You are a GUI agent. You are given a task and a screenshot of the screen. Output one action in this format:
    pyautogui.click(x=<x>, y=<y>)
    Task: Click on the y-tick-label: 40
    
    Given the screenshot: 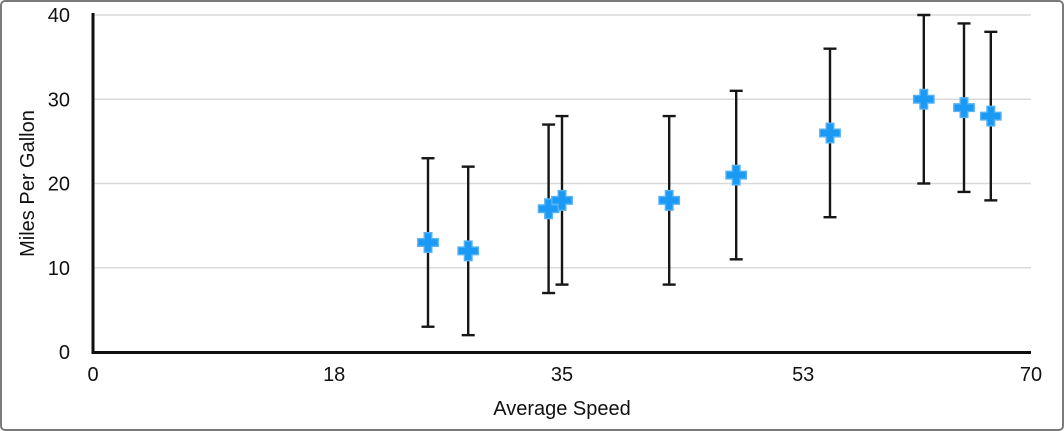 What is the action you would take?
    pyautogui.click(x=59, y=16)
    